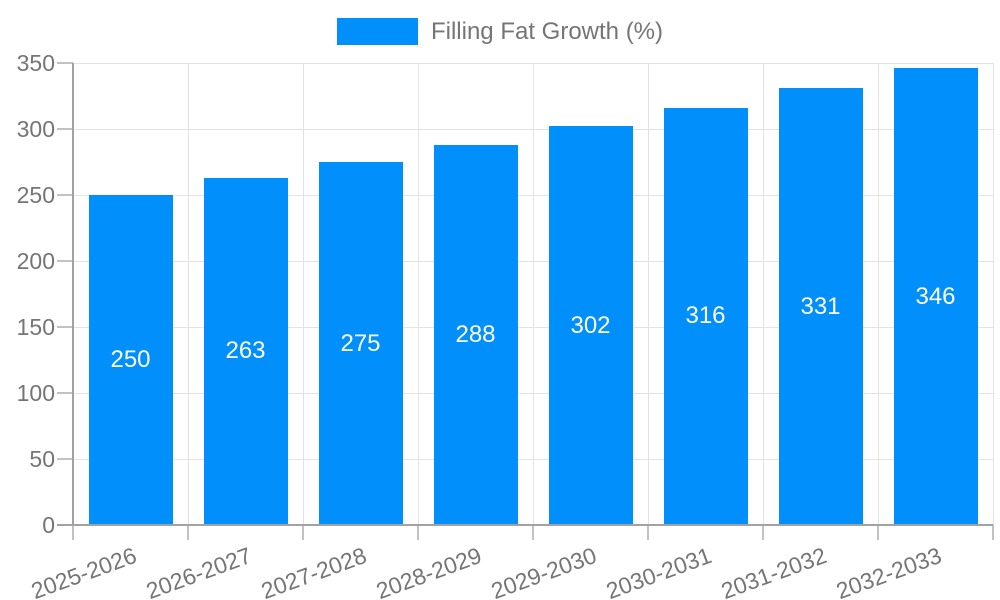  I want to click on bar-value-label: 331, so click(820, 306).